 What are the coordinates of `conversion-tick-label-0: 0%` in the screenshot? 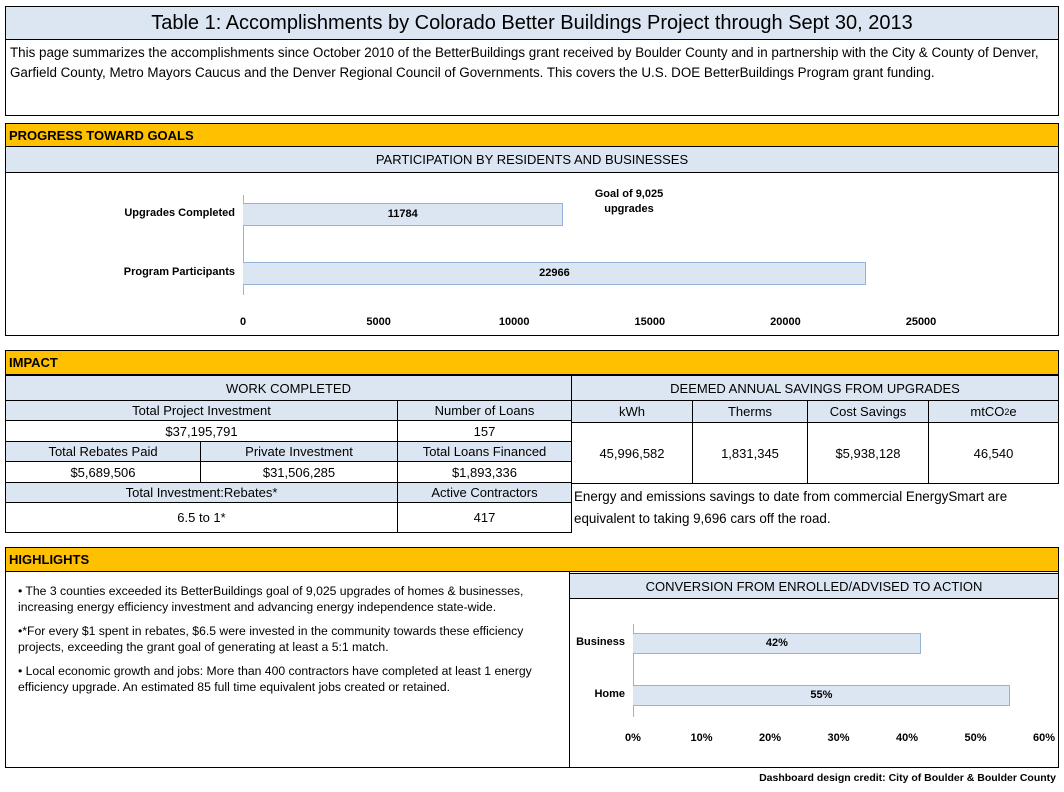 It's located at (633, 738).